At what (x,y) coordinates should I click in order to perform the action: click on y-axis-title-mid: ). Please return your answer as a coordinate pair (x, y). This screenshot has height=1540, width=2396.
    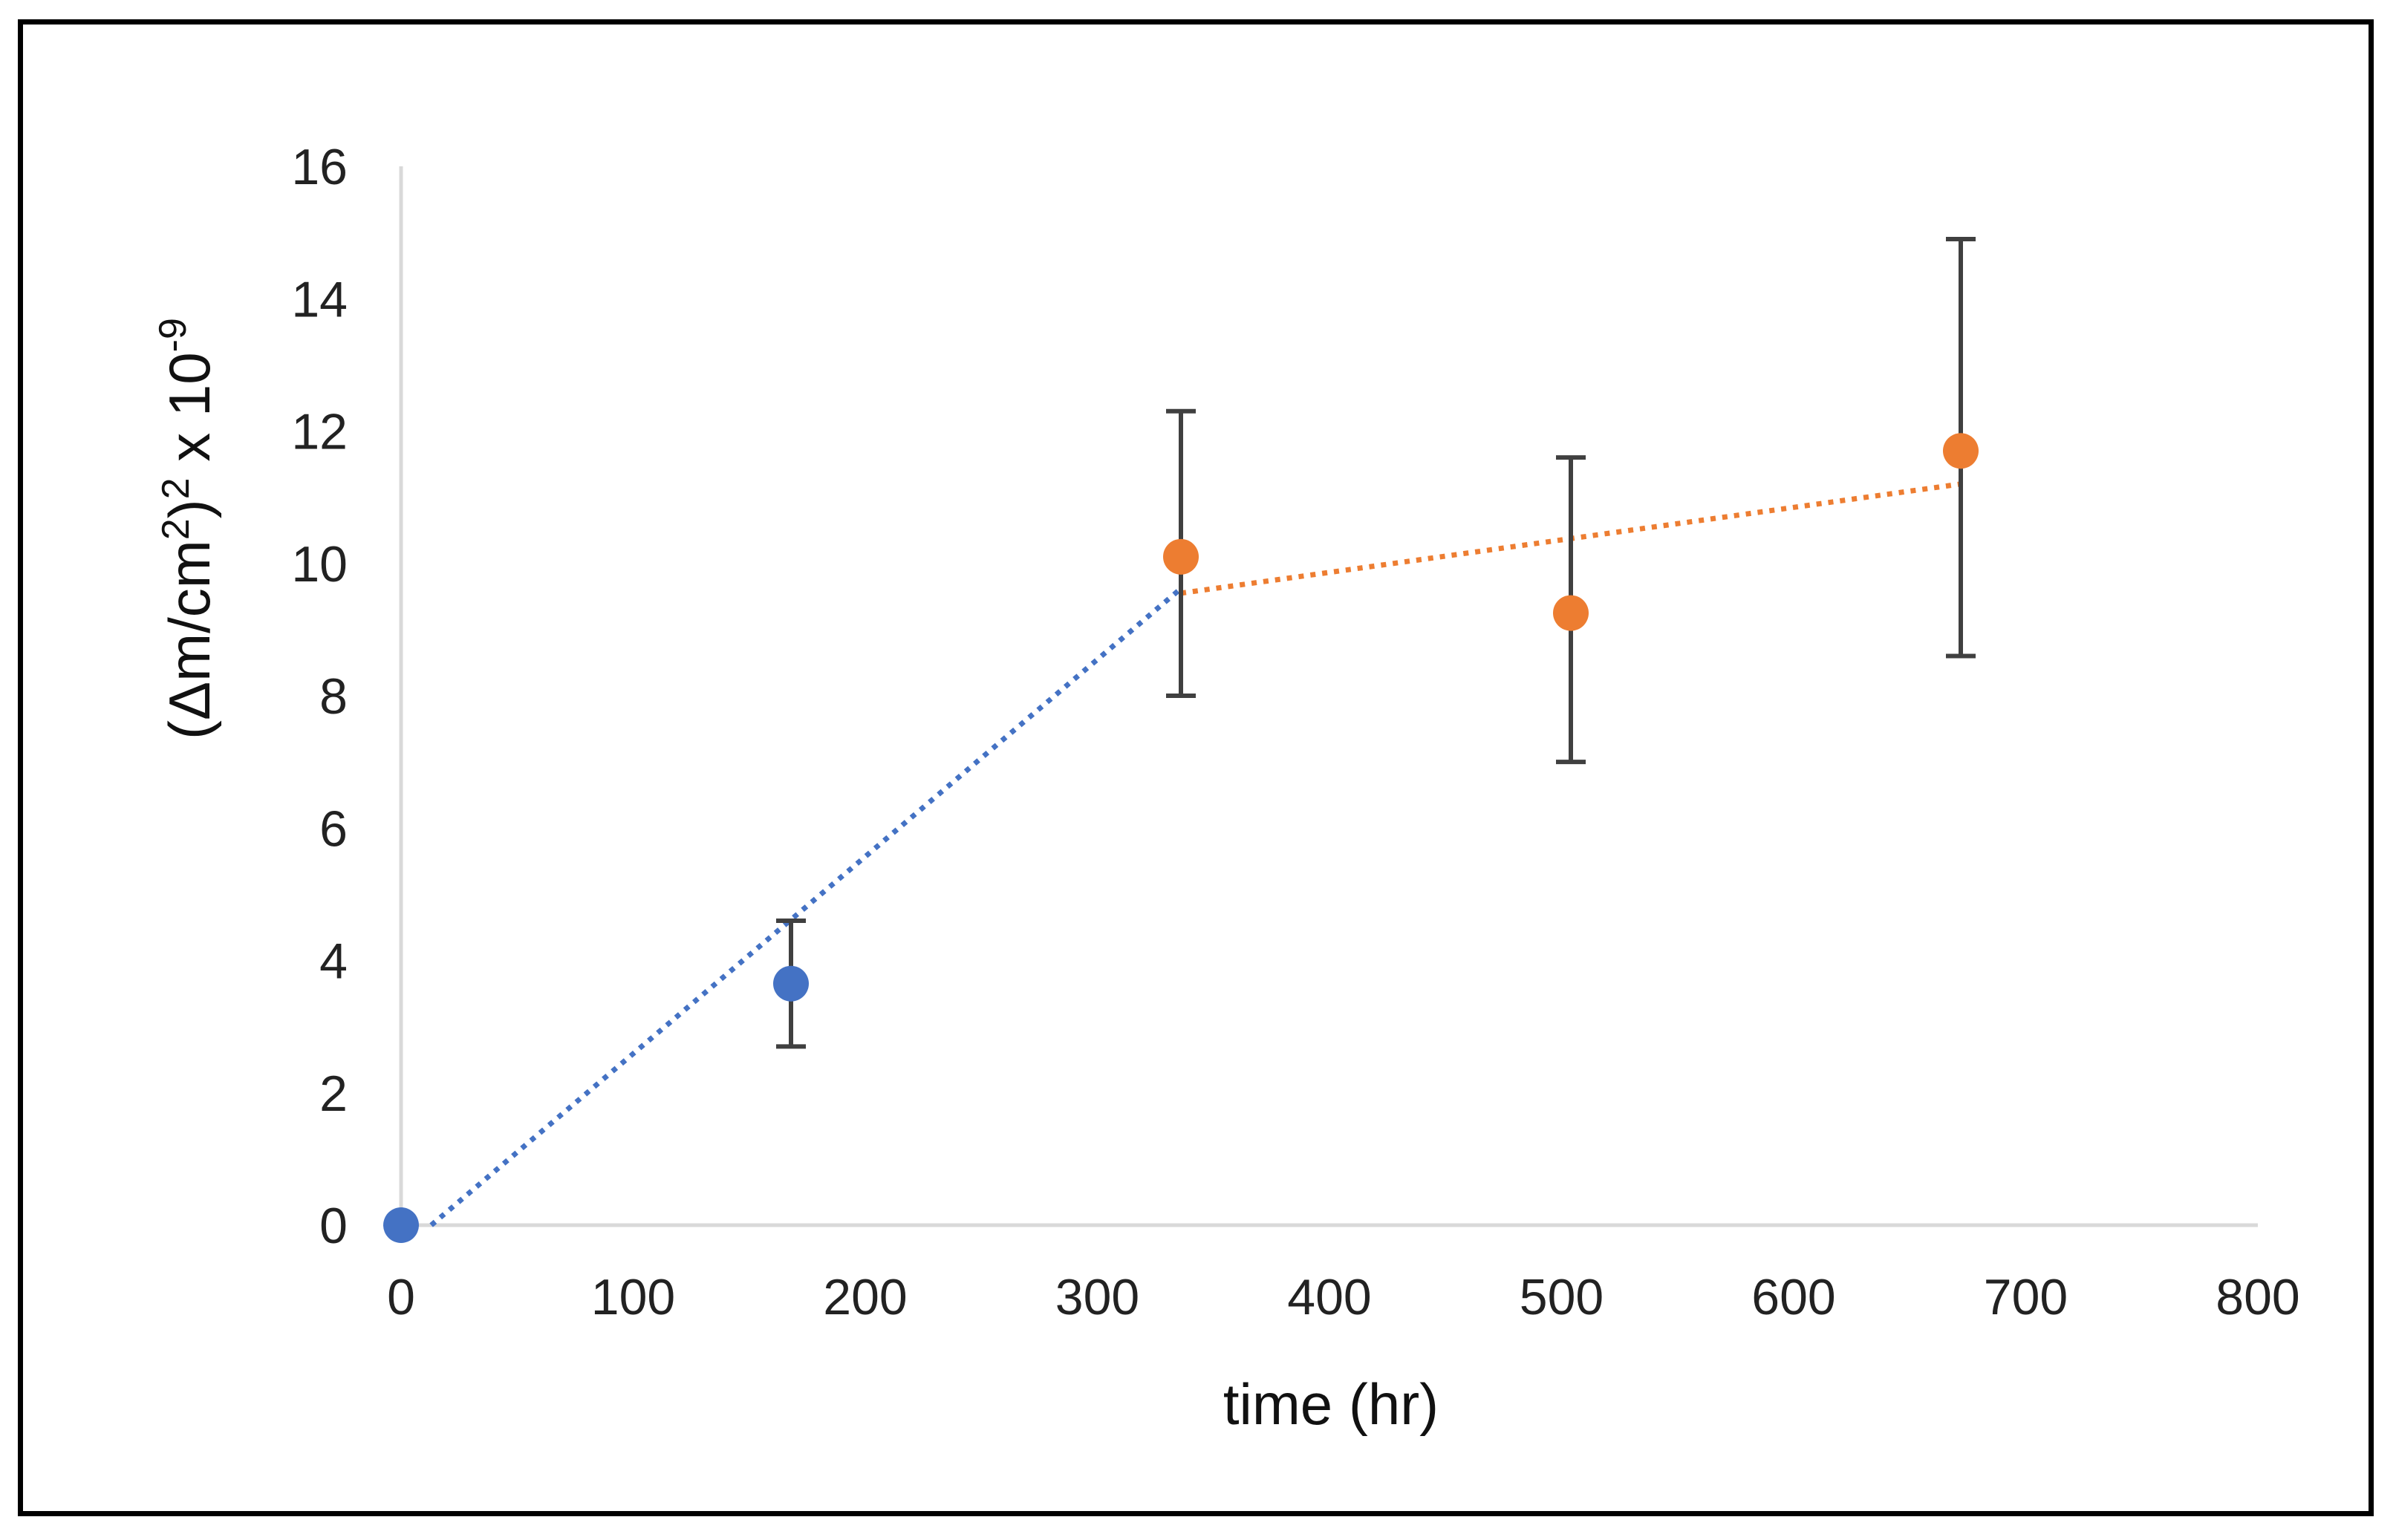
    Looking at the image, I should click on (189, 508).